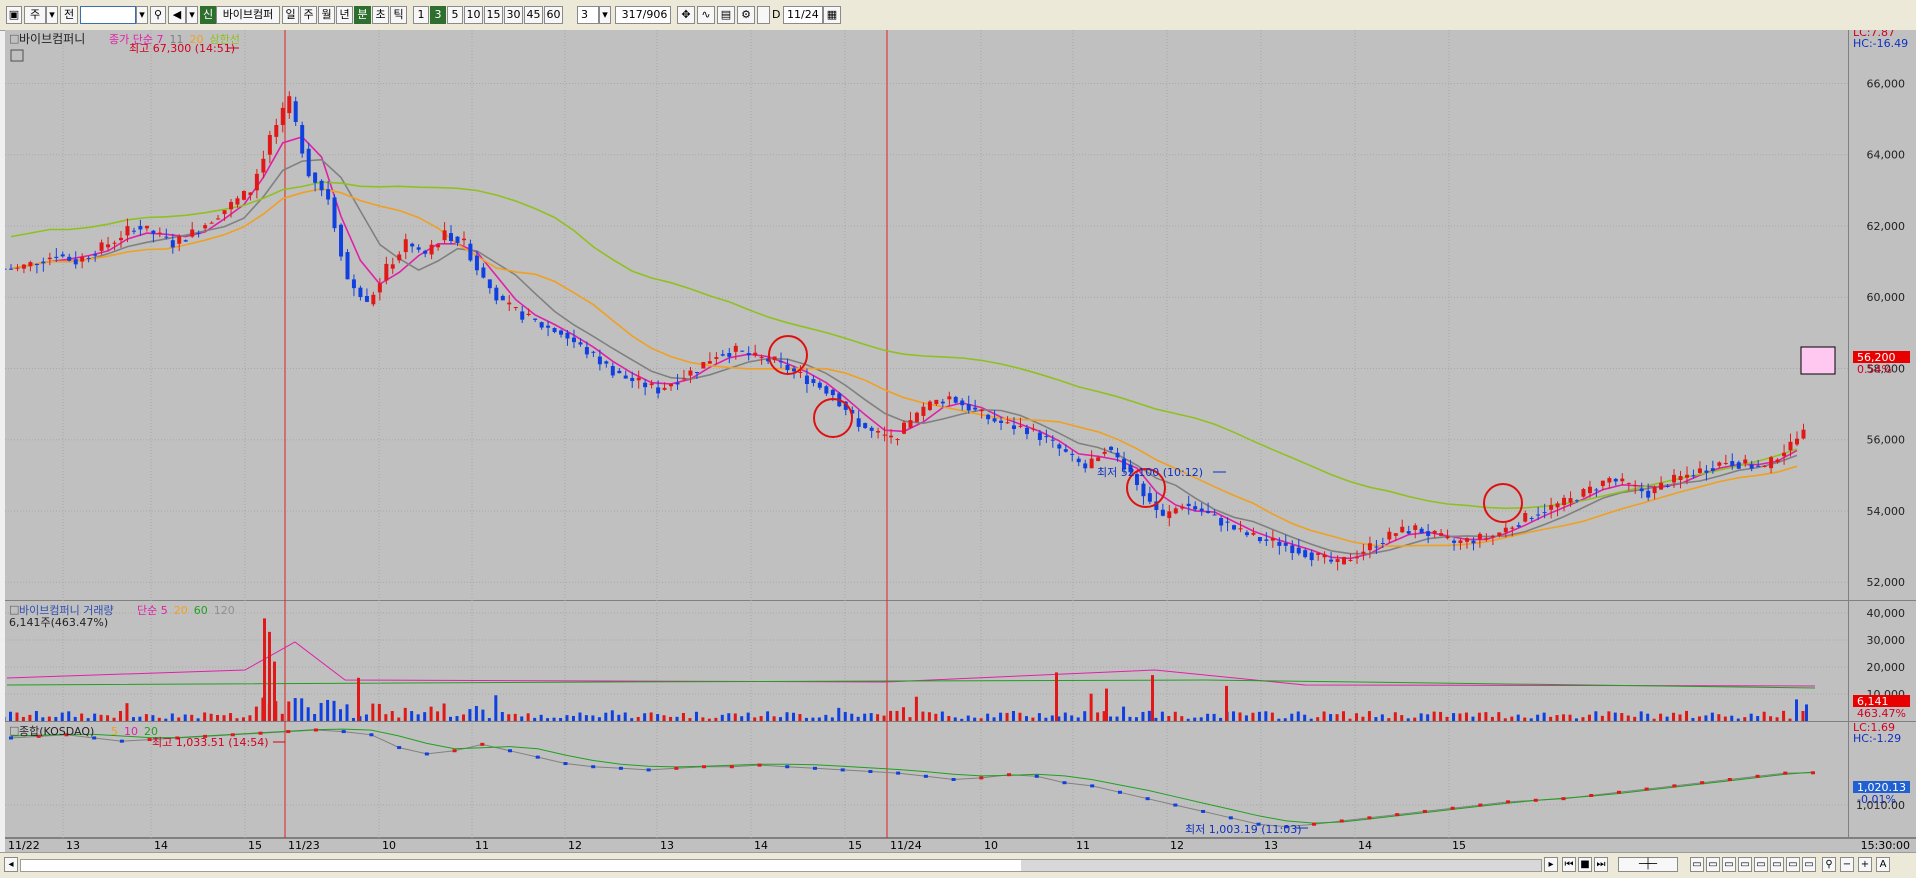 This screenshot has height=878, width=1916. What do you see at coordinates (1829, 864) in the screenshot?
I see `magnify-icon: ⚲` at bounding box center [1829, 864].